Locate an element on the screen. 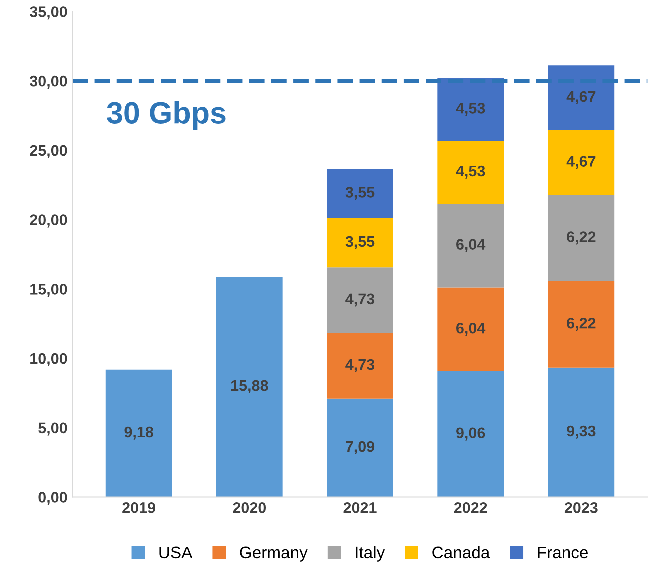 Image resolution: width=661 pixels, height=585 pixels. y-tick-label: 10,00 is located at coordinates (49, 359).